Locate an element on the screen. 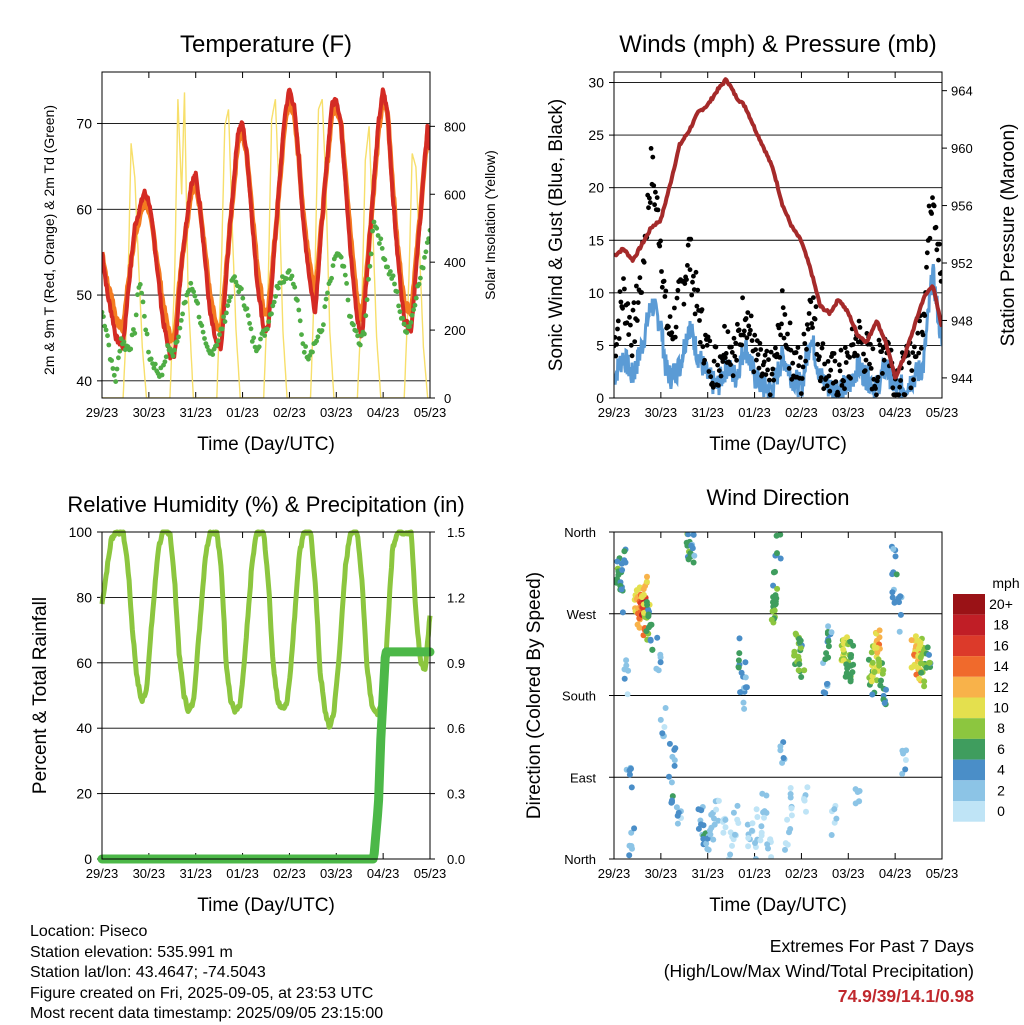 This screenshot has height=1025, width=1024. winds-ytick-label: 30 is located at coordinates (596, 83).